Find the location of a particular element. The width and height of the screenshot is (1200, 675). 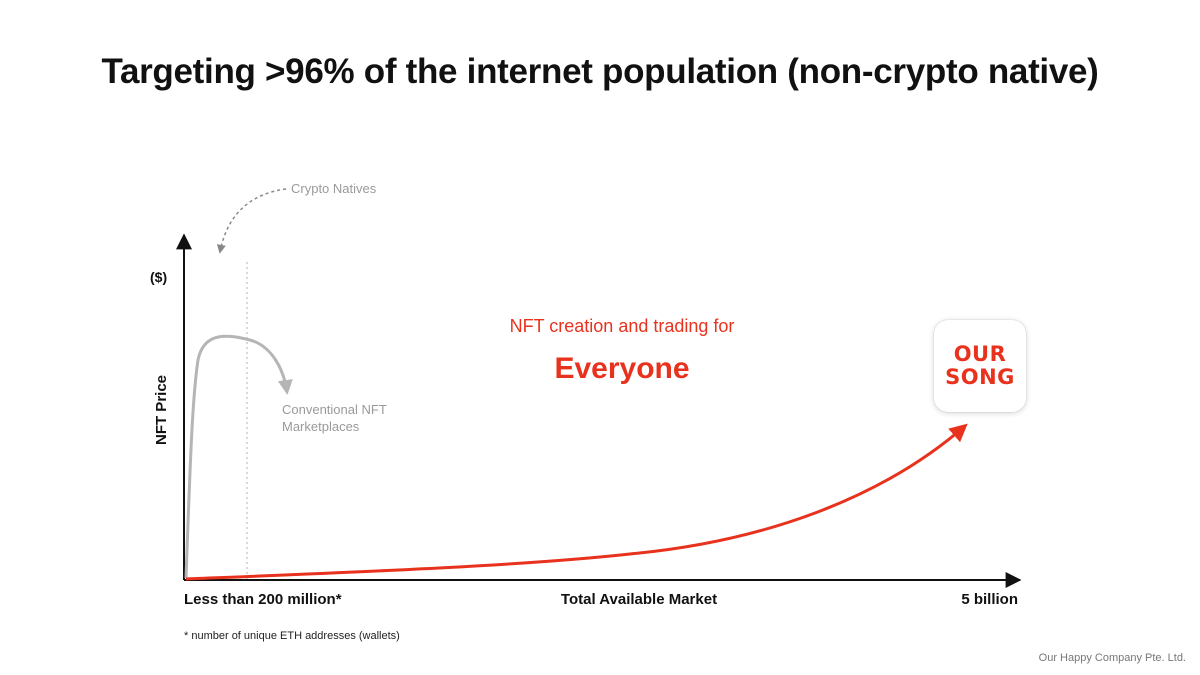

crypto-natives-label: Crypto Natives is located at coordinates (334, 188).